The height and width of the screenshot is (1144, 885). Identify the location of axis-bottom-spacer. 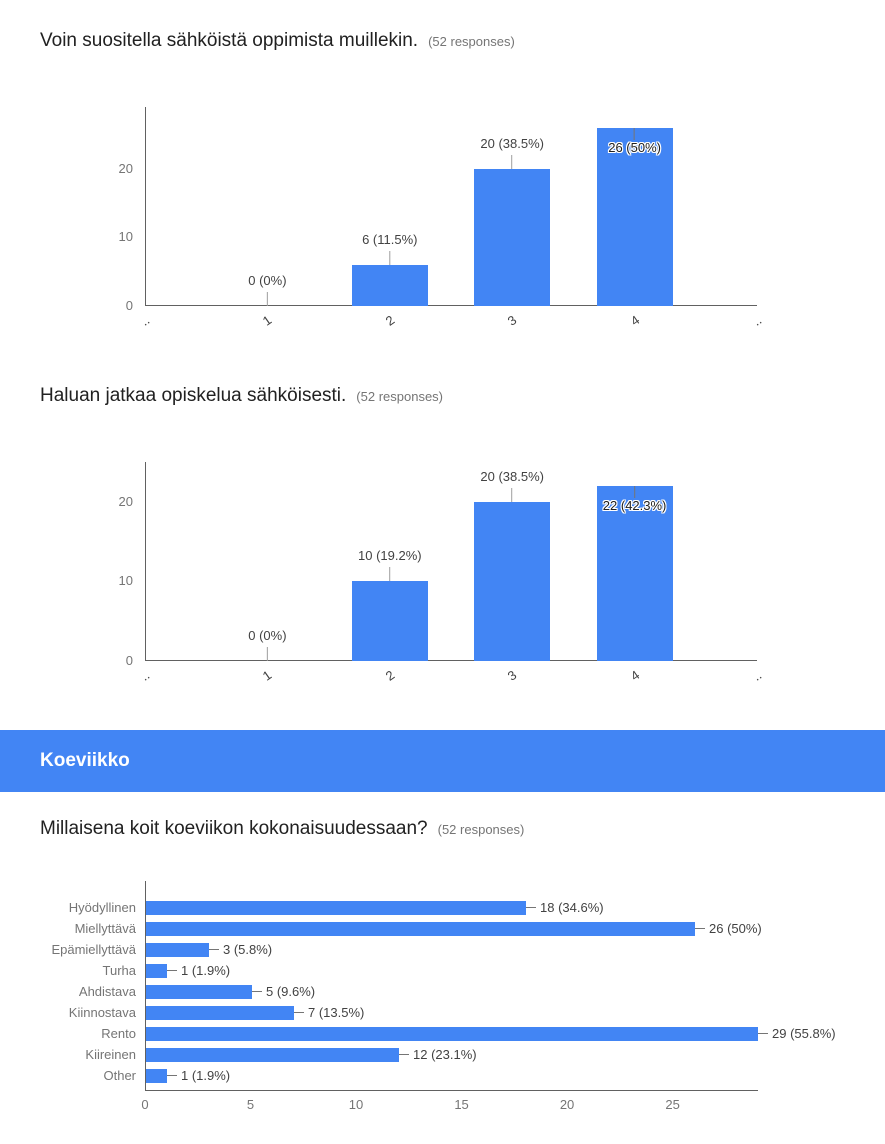
(452, 1088).